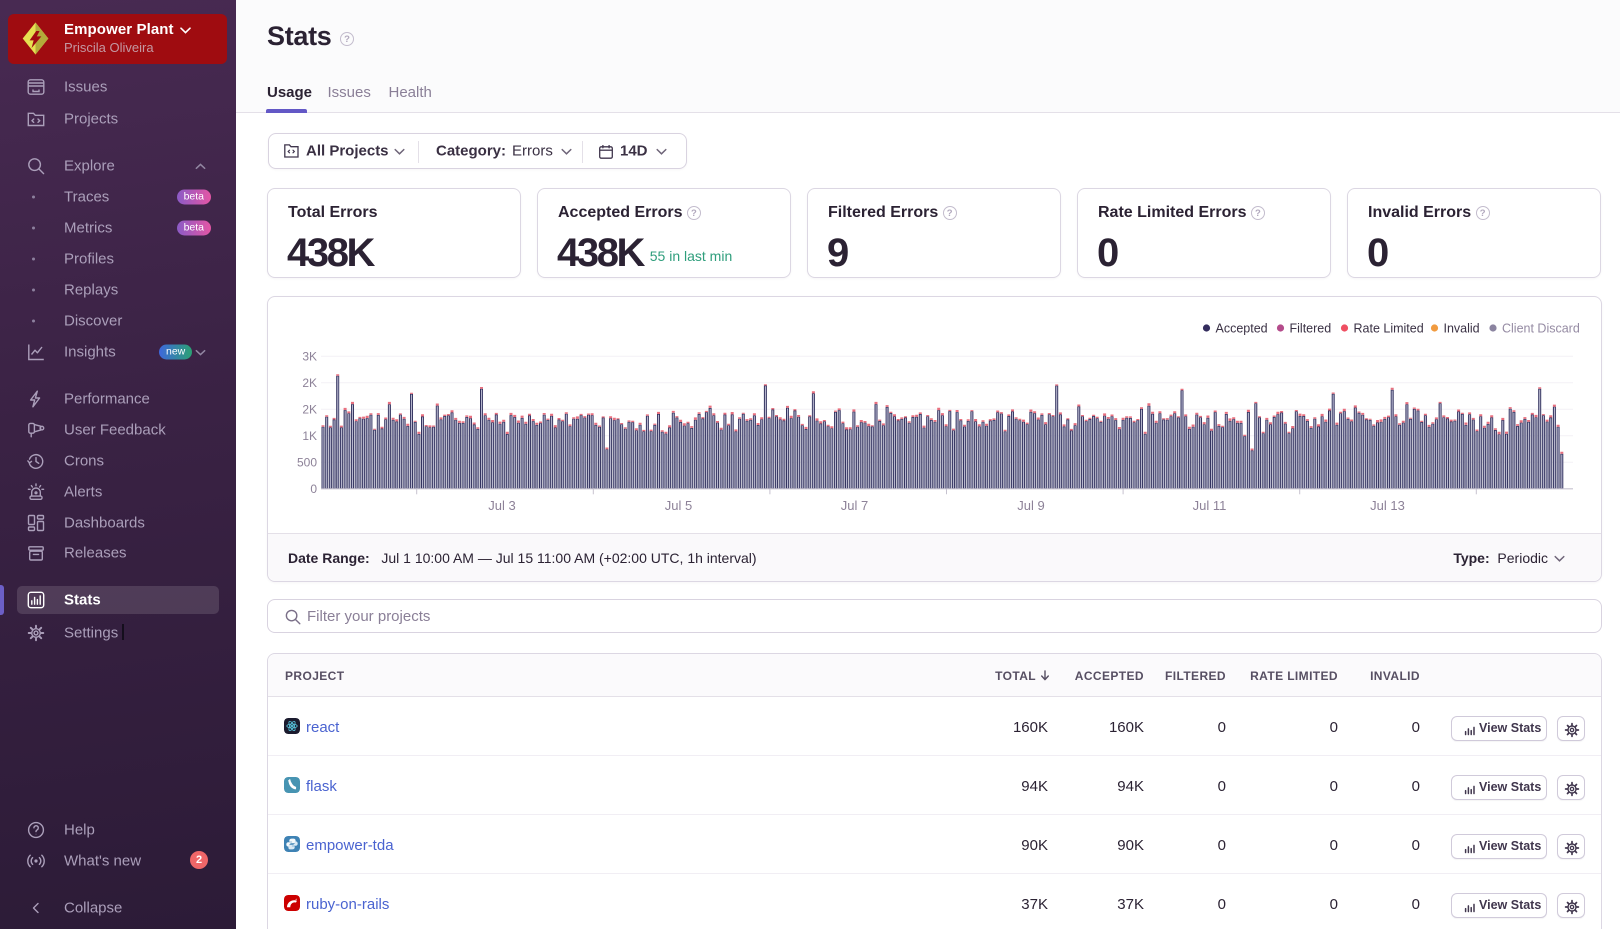 This screenshot has width=1620, height=929. What do you see at coordinates (1242, 329) in the screenshot?
I see `svg-text: Accepted` at bounding box center [1242, 329].